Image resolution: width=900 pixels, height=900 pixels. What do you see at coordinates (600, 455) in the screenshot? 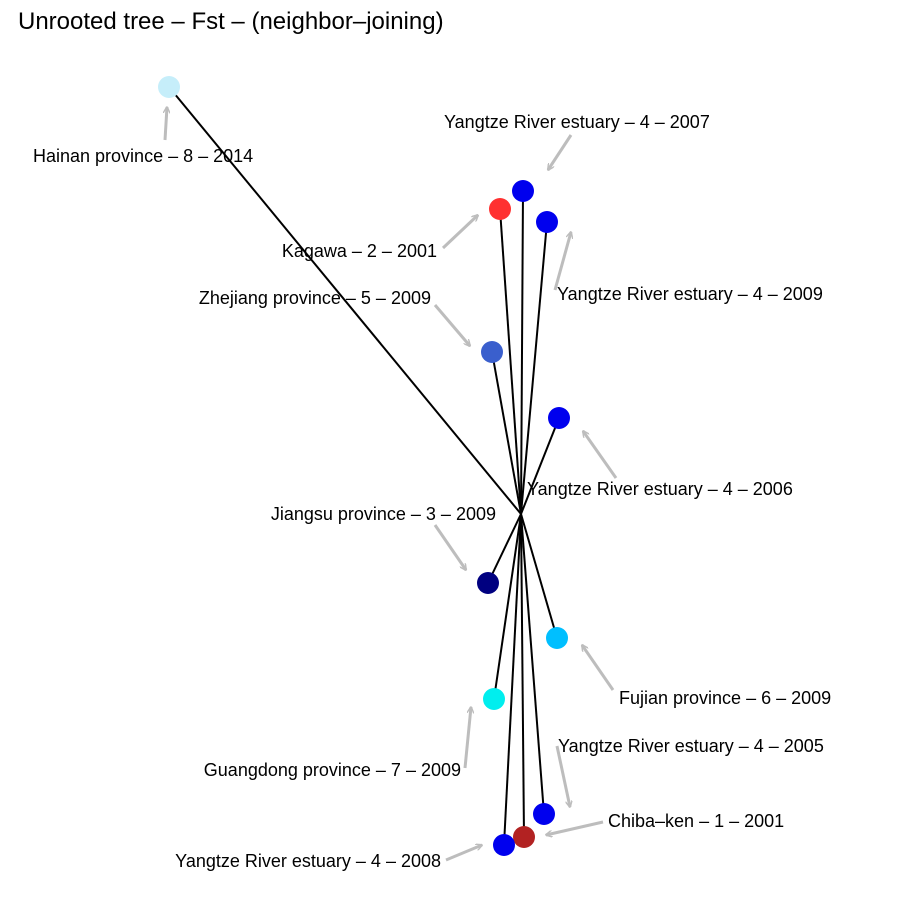
I see `label-arrow-yre2006` at bounding box center [600, 455].